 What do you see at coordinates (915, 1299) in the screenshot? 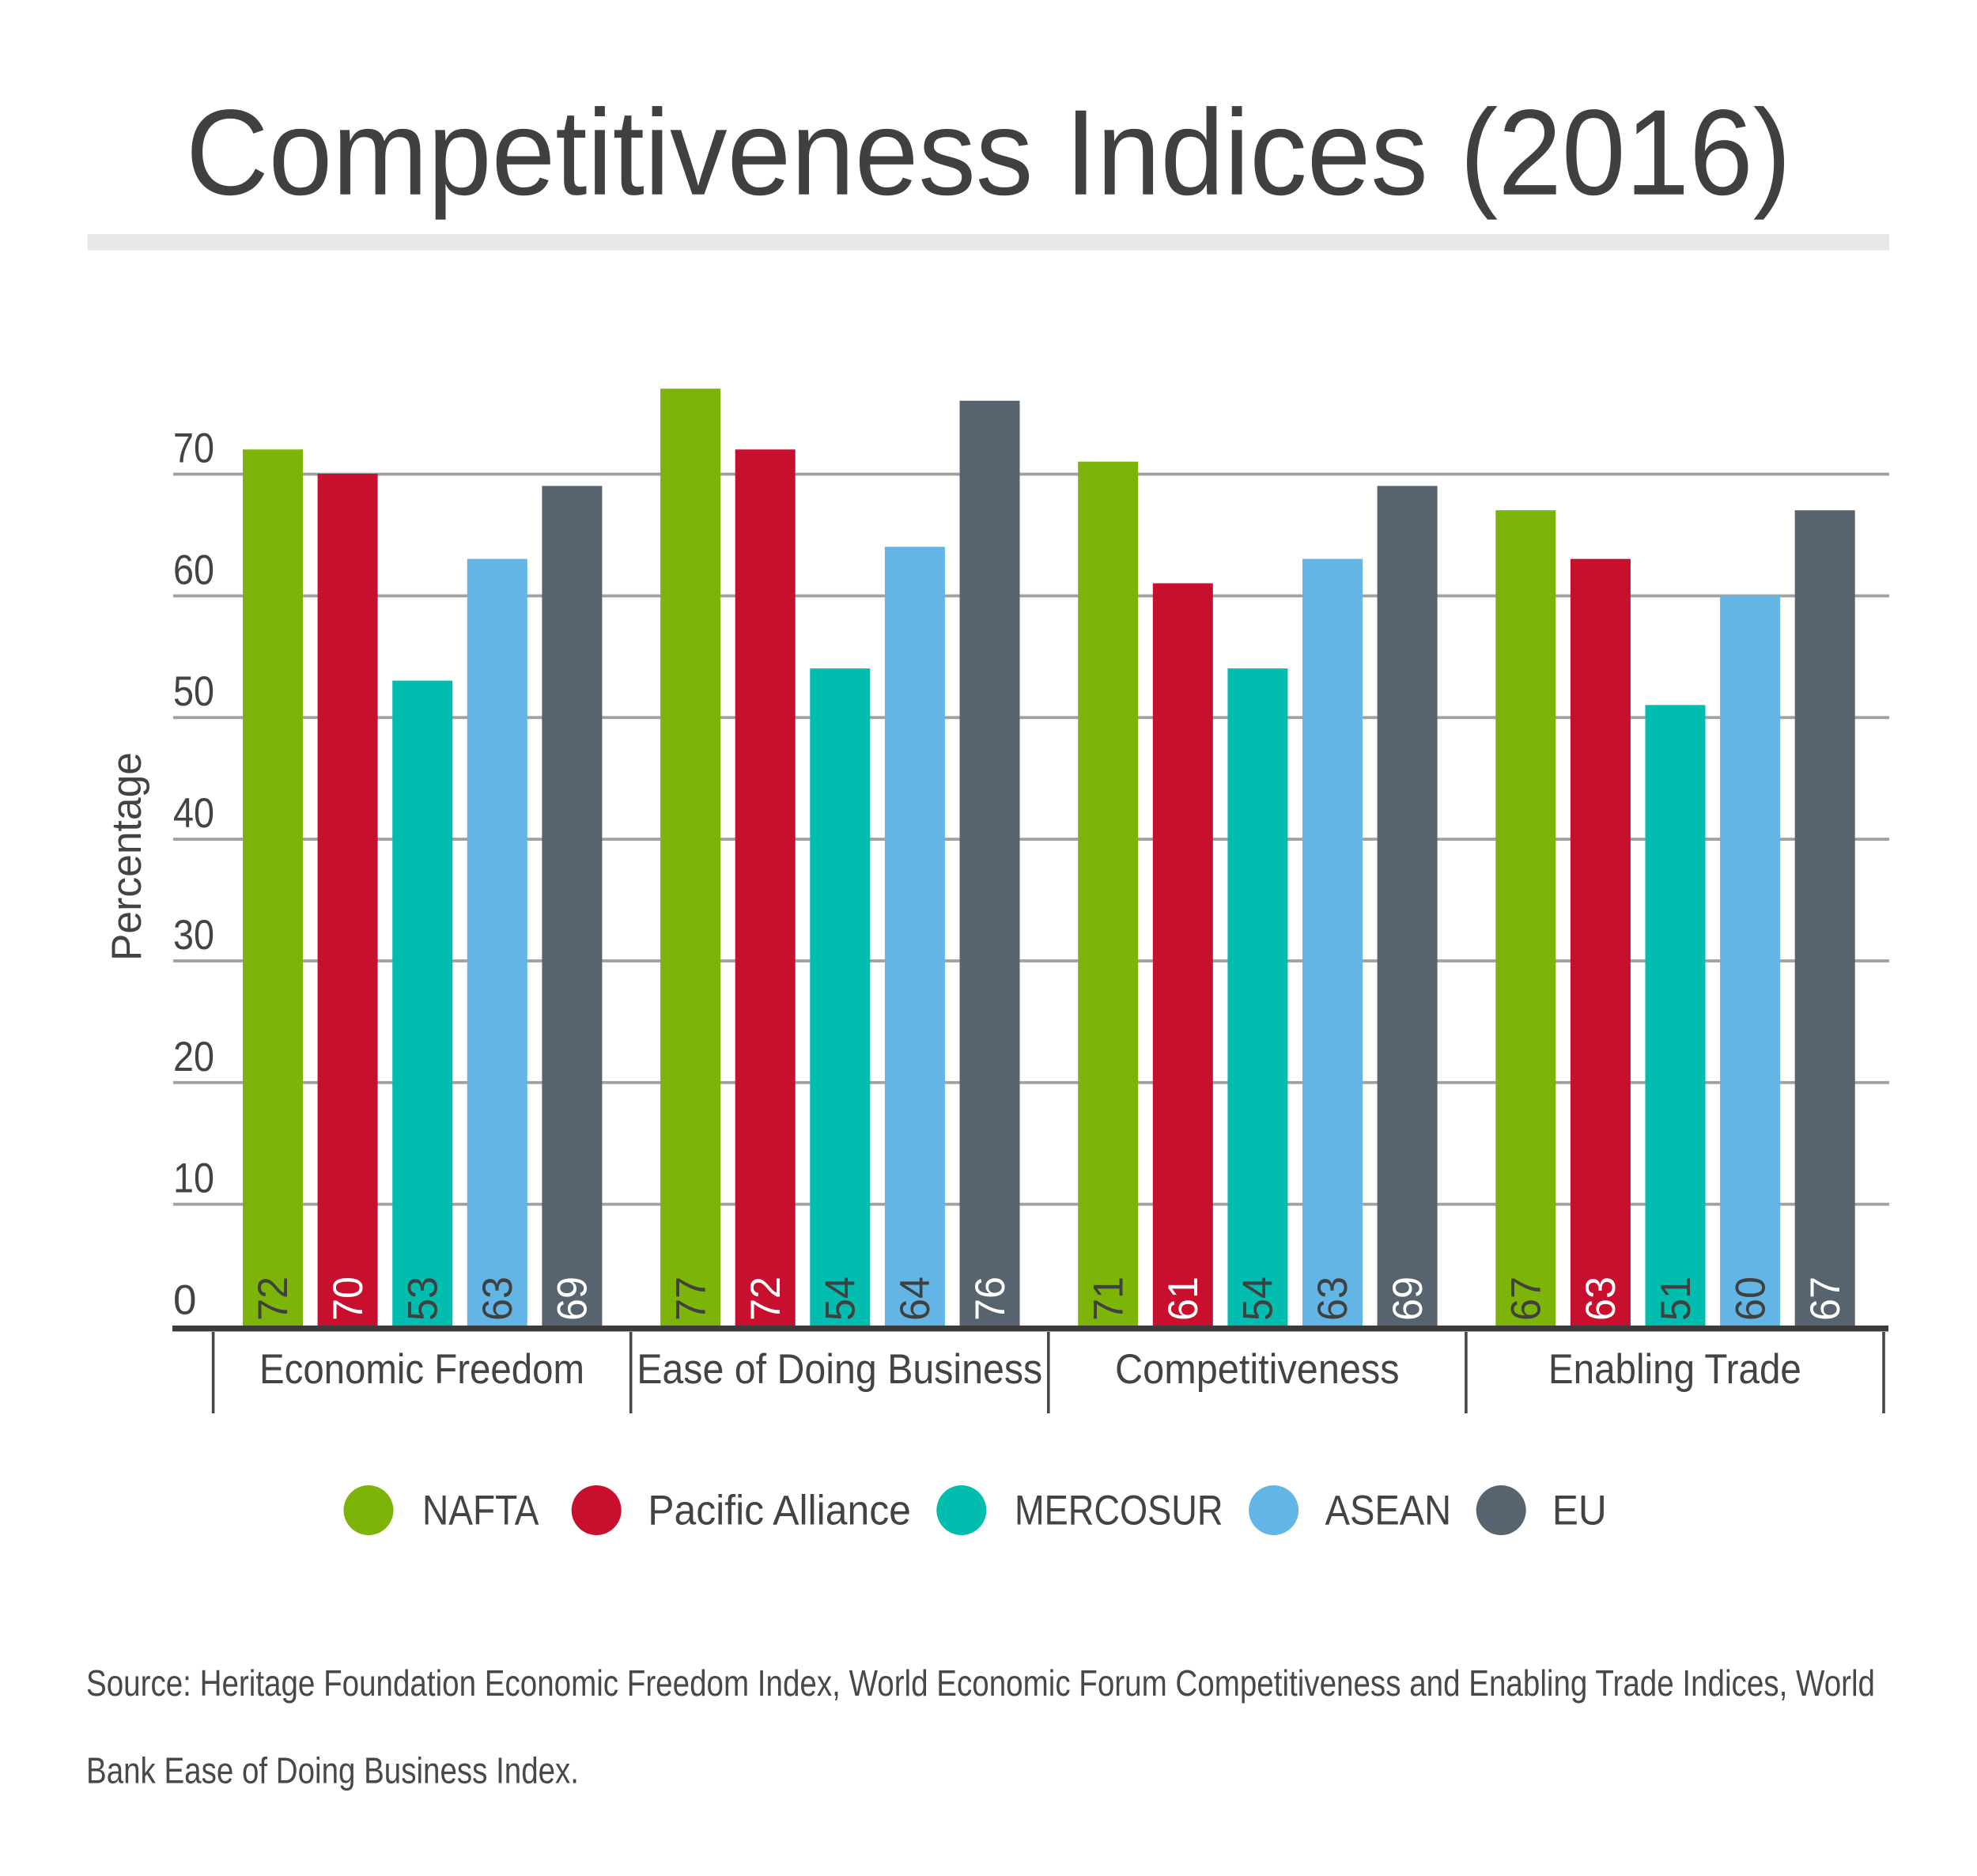
I see `svg-text: 64` at bounding box center [915, 1299].